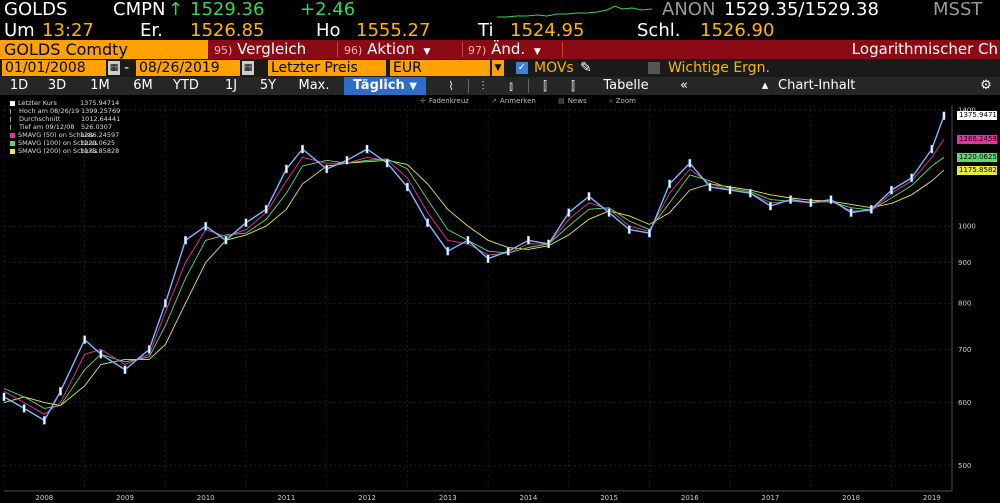 This screenshot has height=503, width=1000. What do you see at coordinates (504, 49) in the screenshot?
I see `change-button: 97) Änd. ▼` at bounding box center [504, 49].